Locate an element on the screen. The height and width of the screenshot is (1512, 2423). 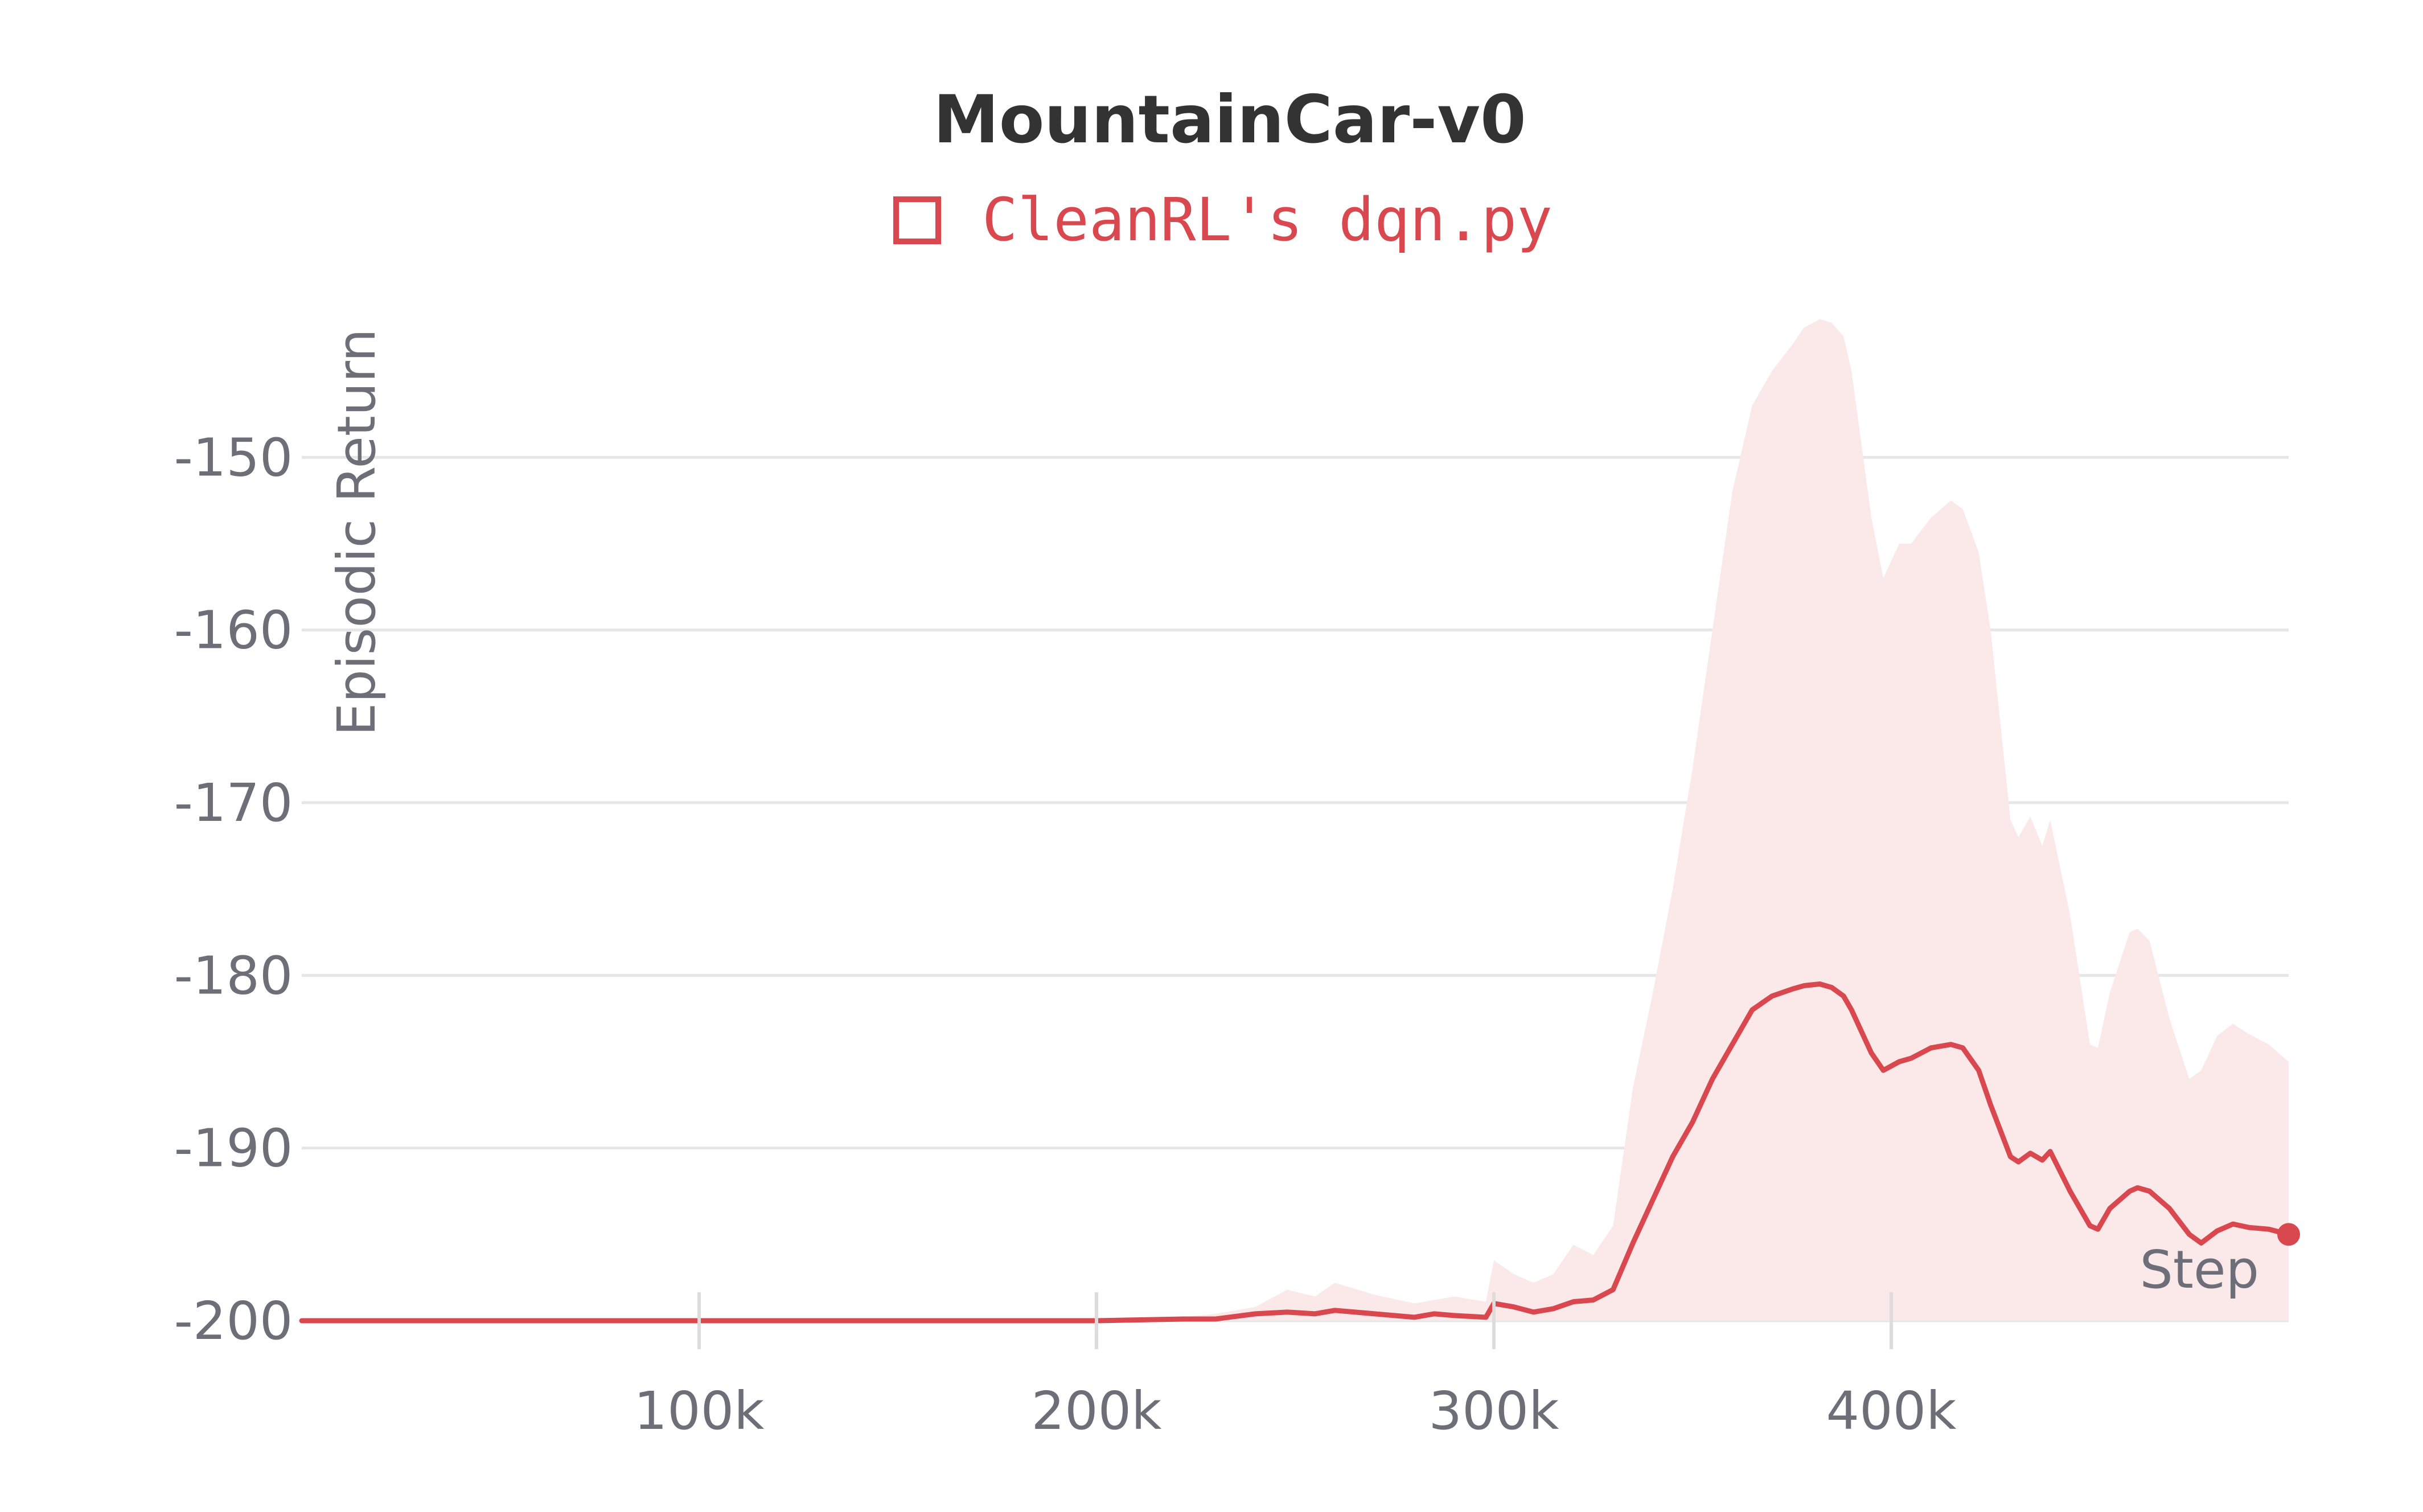
x-tick-label: 400k is located at coordinates (1891, 1410).